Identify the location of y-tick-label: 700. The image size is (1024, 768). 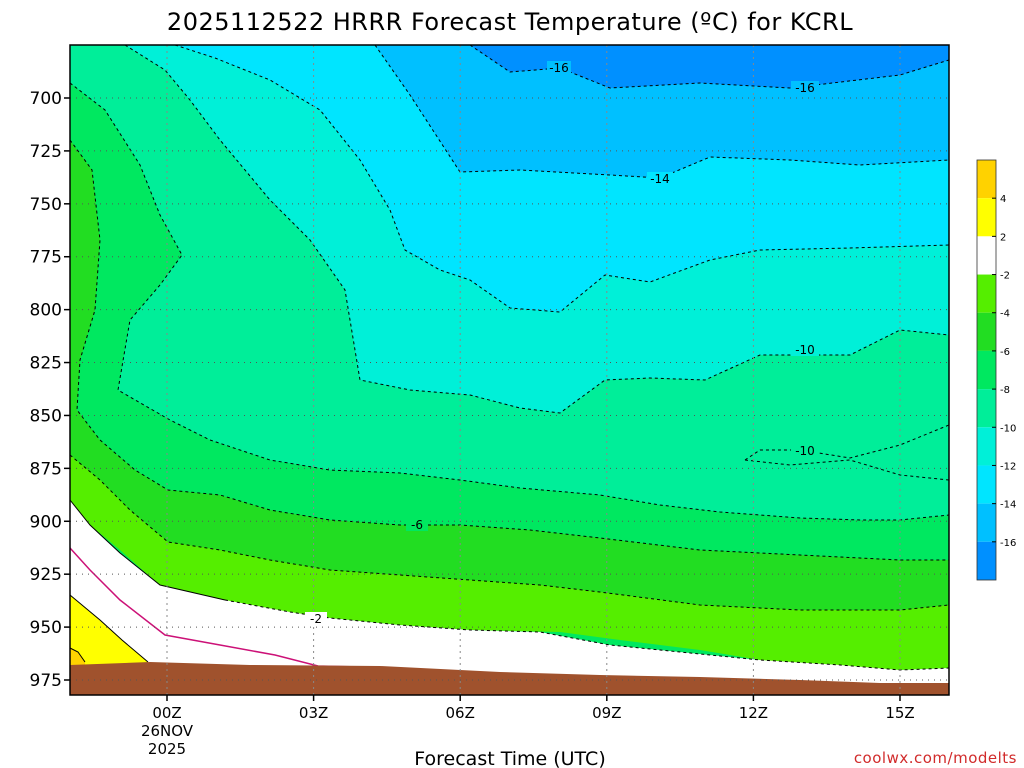
(46, 99).